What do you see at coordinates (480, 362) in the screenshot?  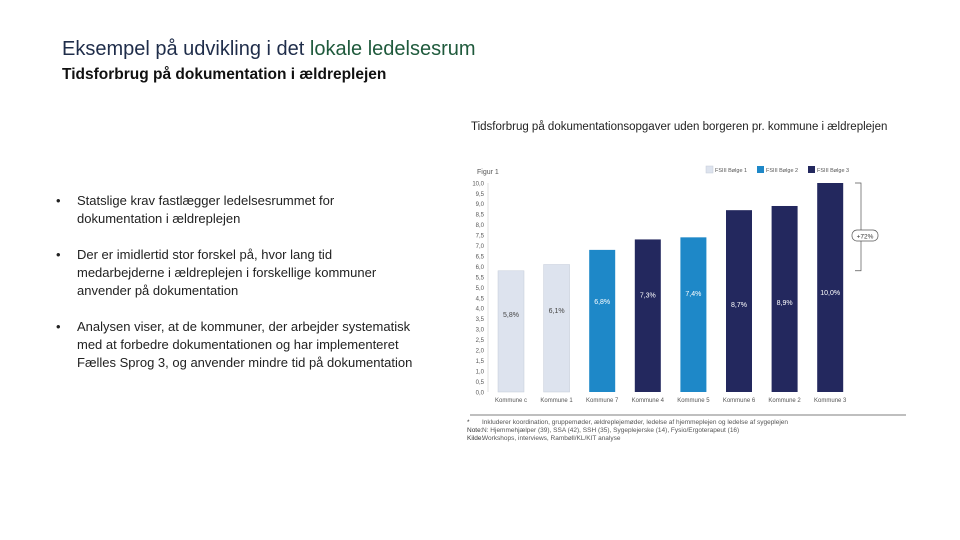 I see `y-tick-label: 1,5` at bounding box center [480, 362].